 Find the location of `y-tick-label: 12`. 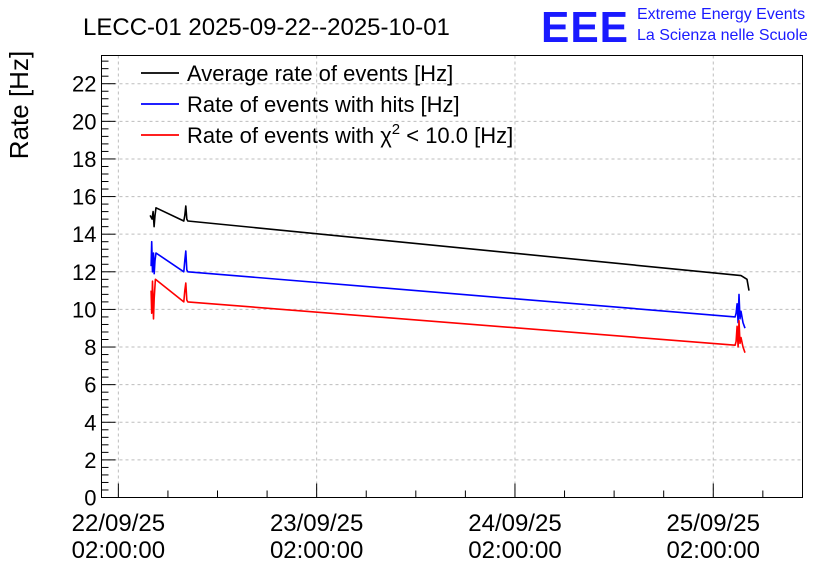

y-tick-label: 12 is located at coordinates (84, 272).